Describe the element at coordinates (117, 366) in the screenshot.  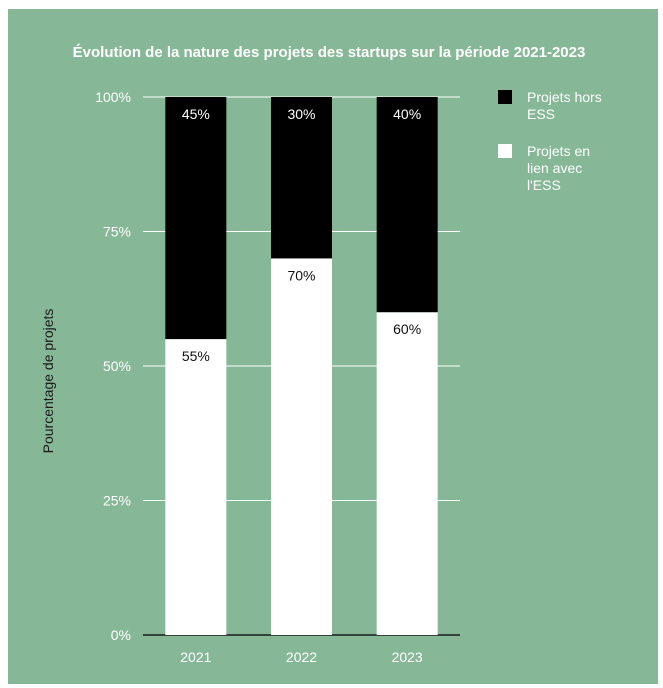
I see `y-tick-label: 50%` at that location.